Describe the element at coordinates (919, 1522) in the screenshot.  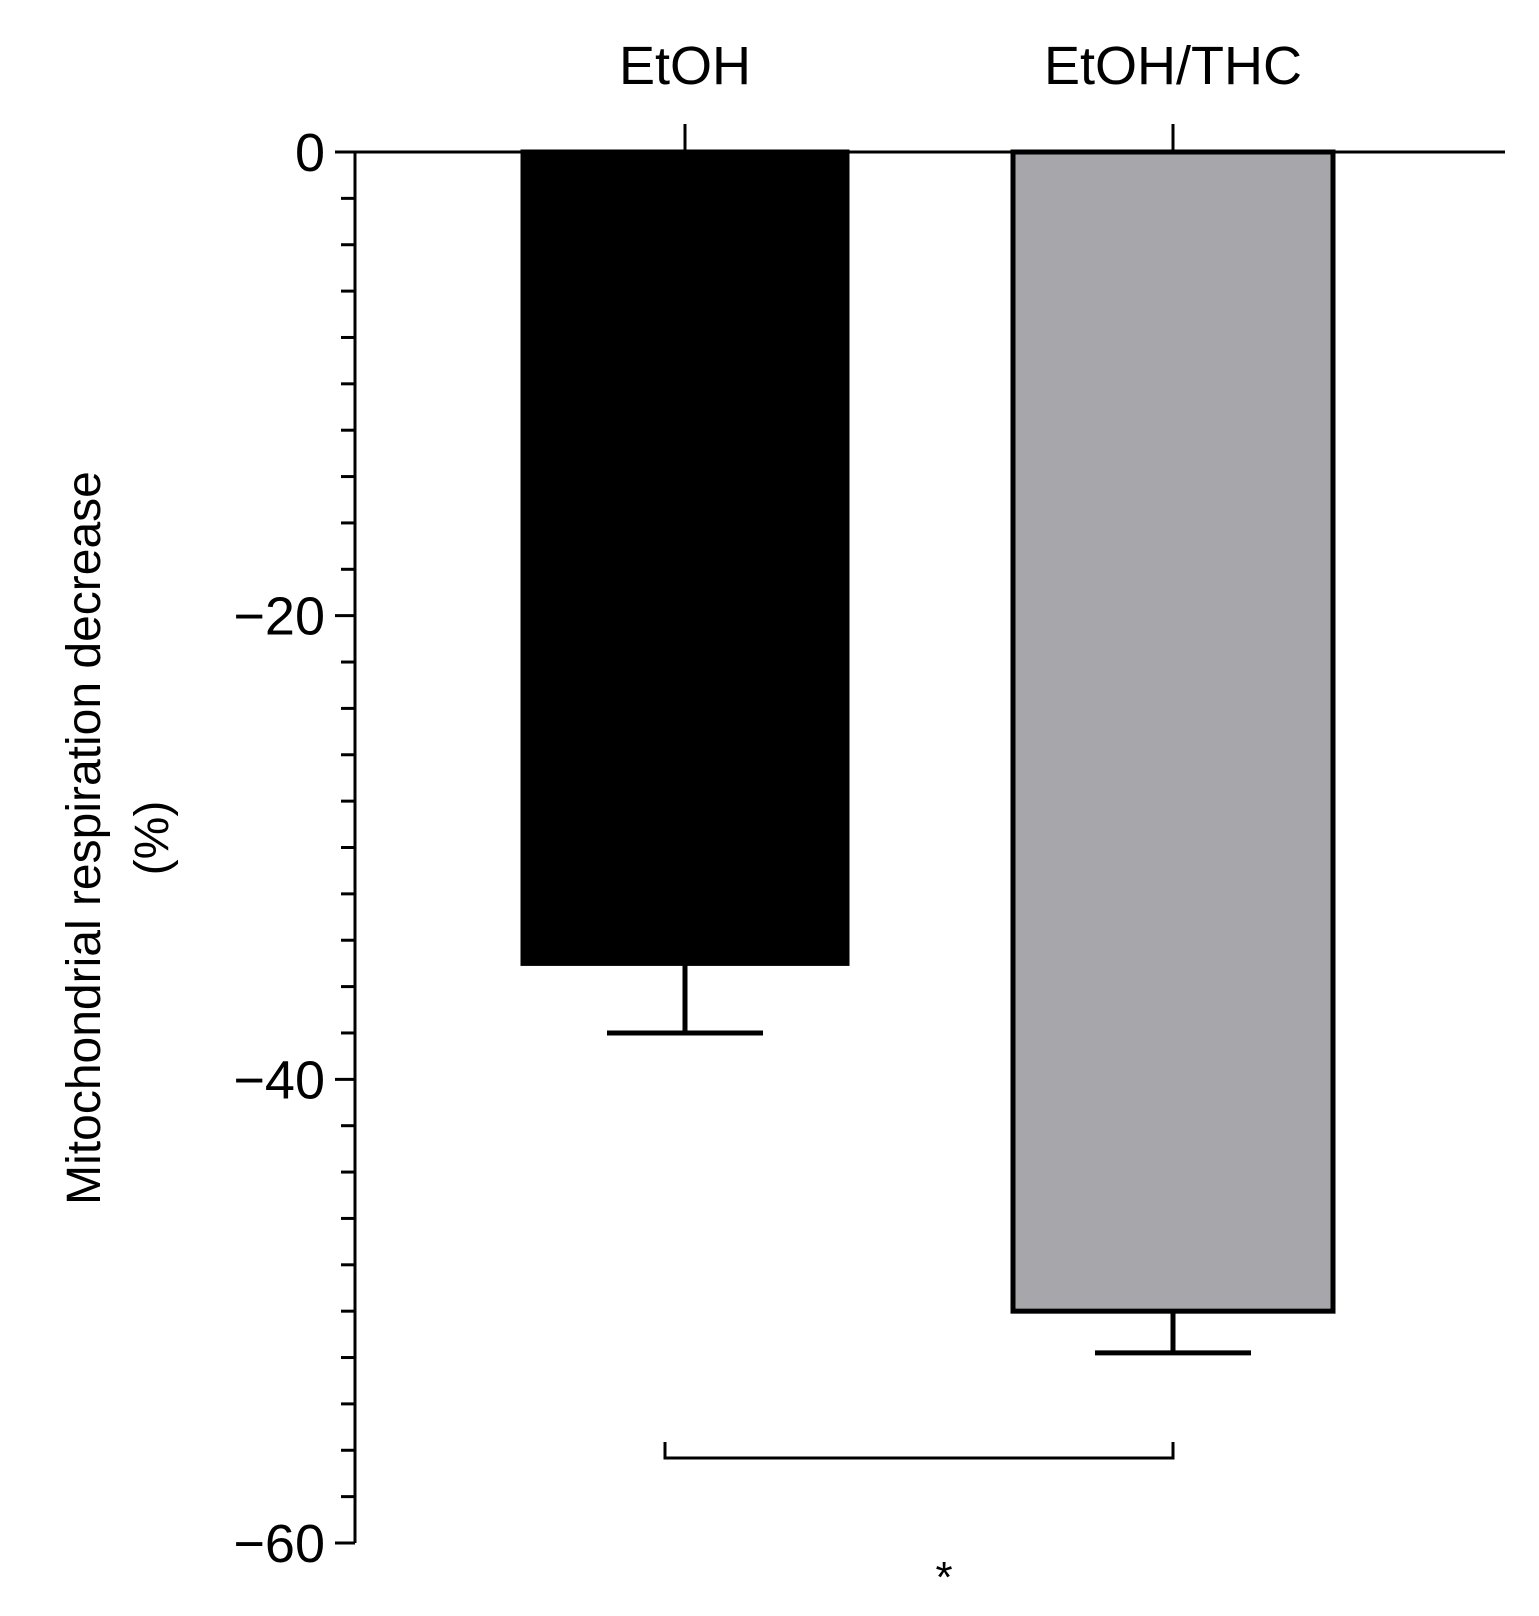
I see `significance-bracket: *` at that location.